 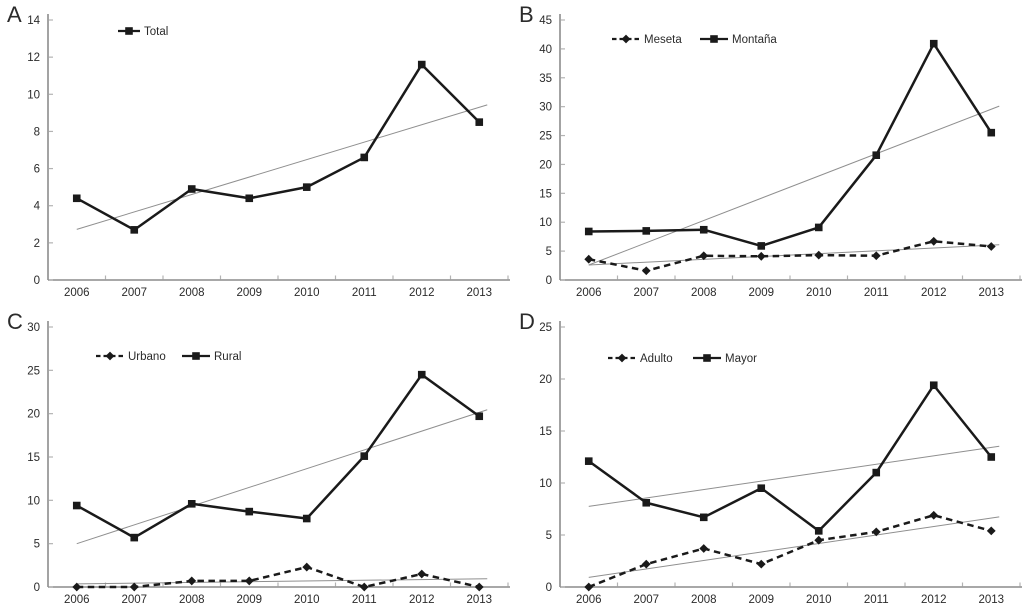 I want to click on y-tick-label: 40, so click(x=545, y=50).